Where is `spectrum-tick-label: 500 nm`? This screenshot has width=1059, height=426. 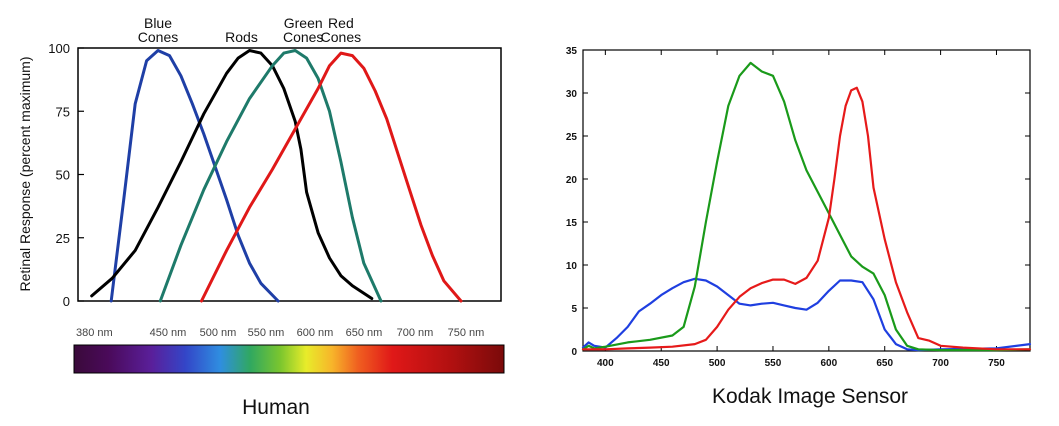
spectrum-tick-label: 500 nm is located at coordinates (218, 333).